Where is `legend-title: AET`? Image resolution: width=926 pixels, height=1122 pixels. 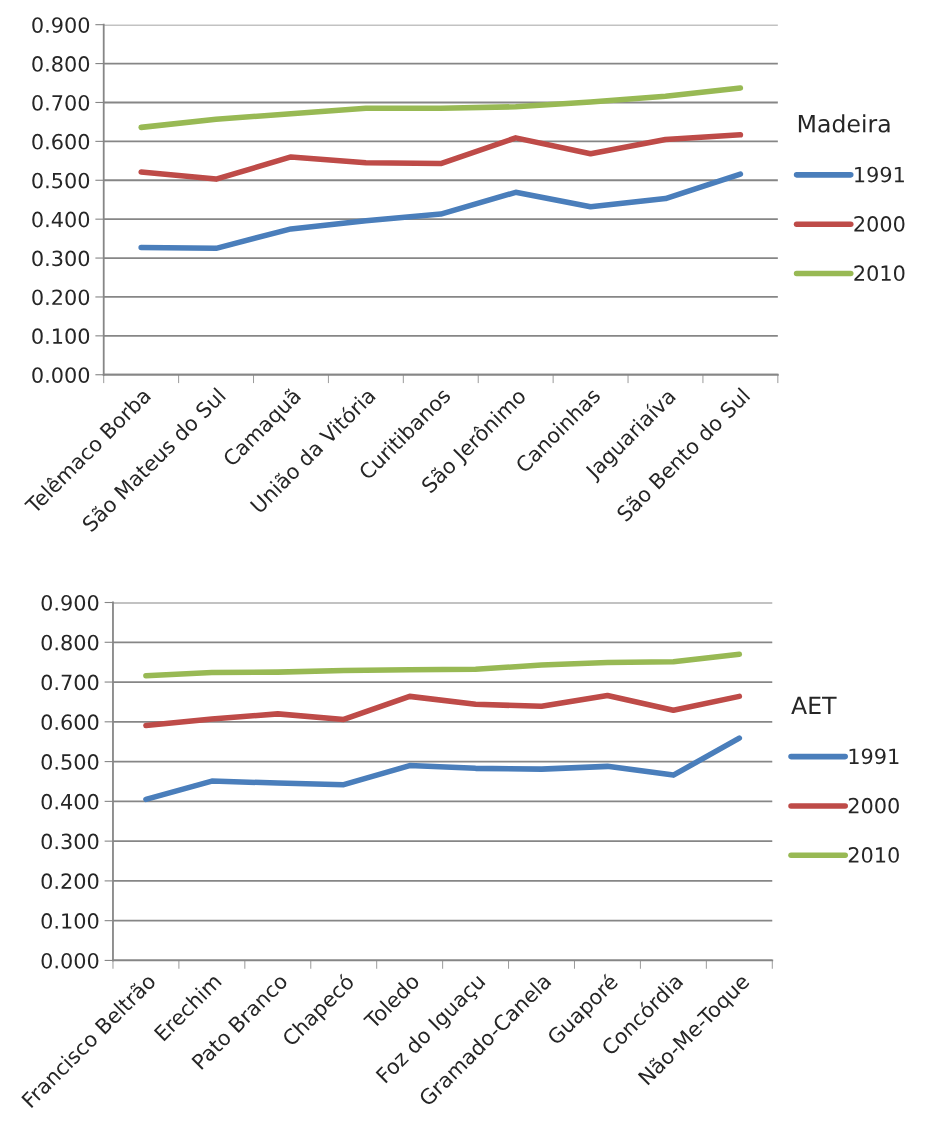 legend-title: AET is located at coordinates (814, 705).